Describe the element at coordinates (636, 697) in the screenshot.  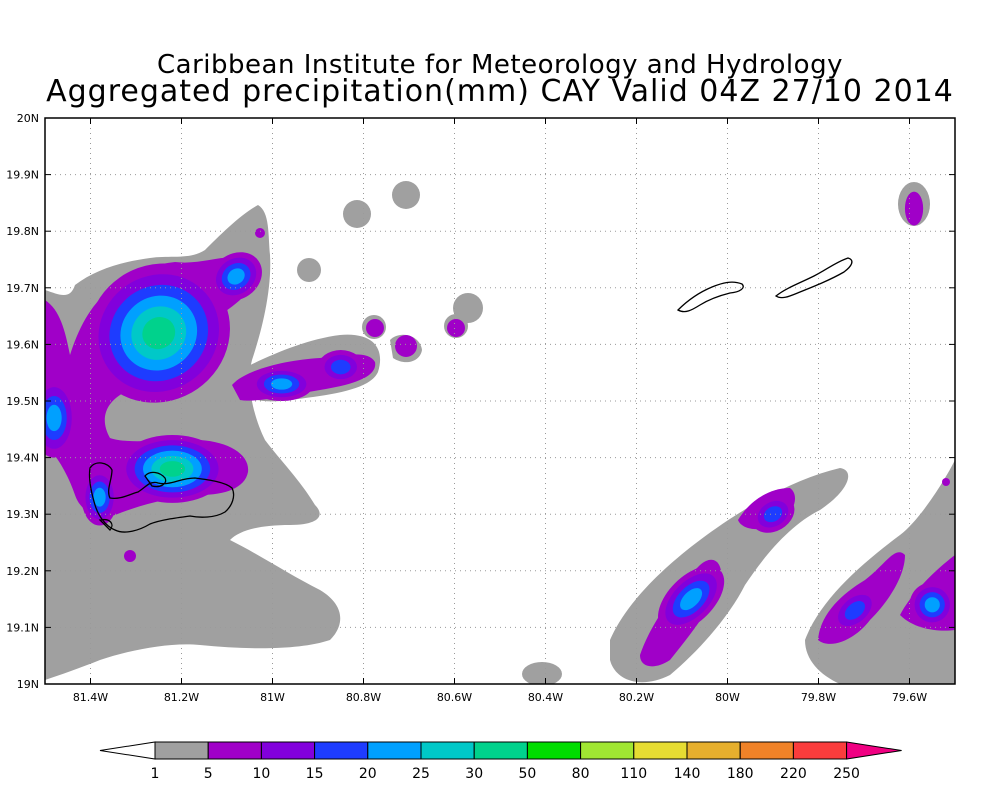
I see `lon-tick-label: 80.2W` at that location.